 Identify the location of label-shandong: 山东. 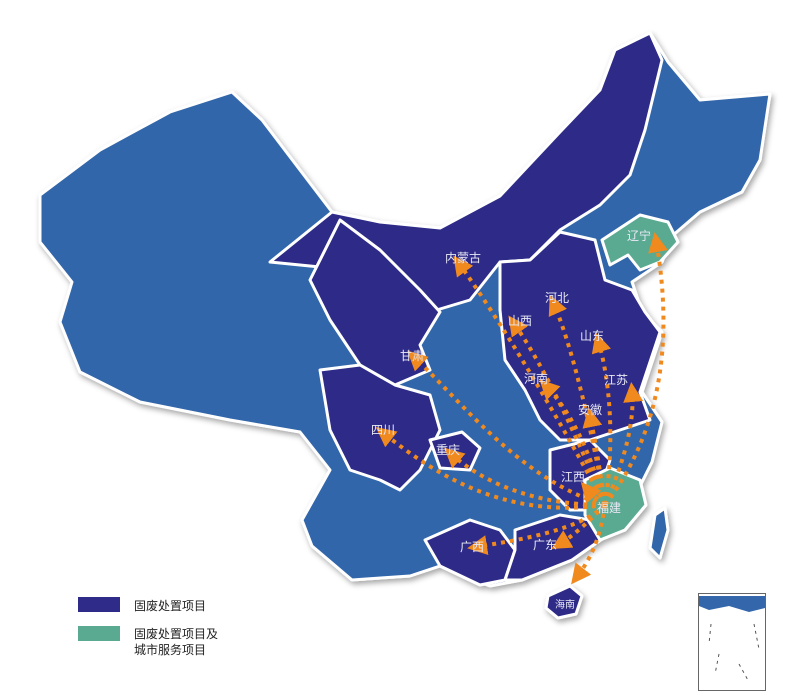
(592, 336).